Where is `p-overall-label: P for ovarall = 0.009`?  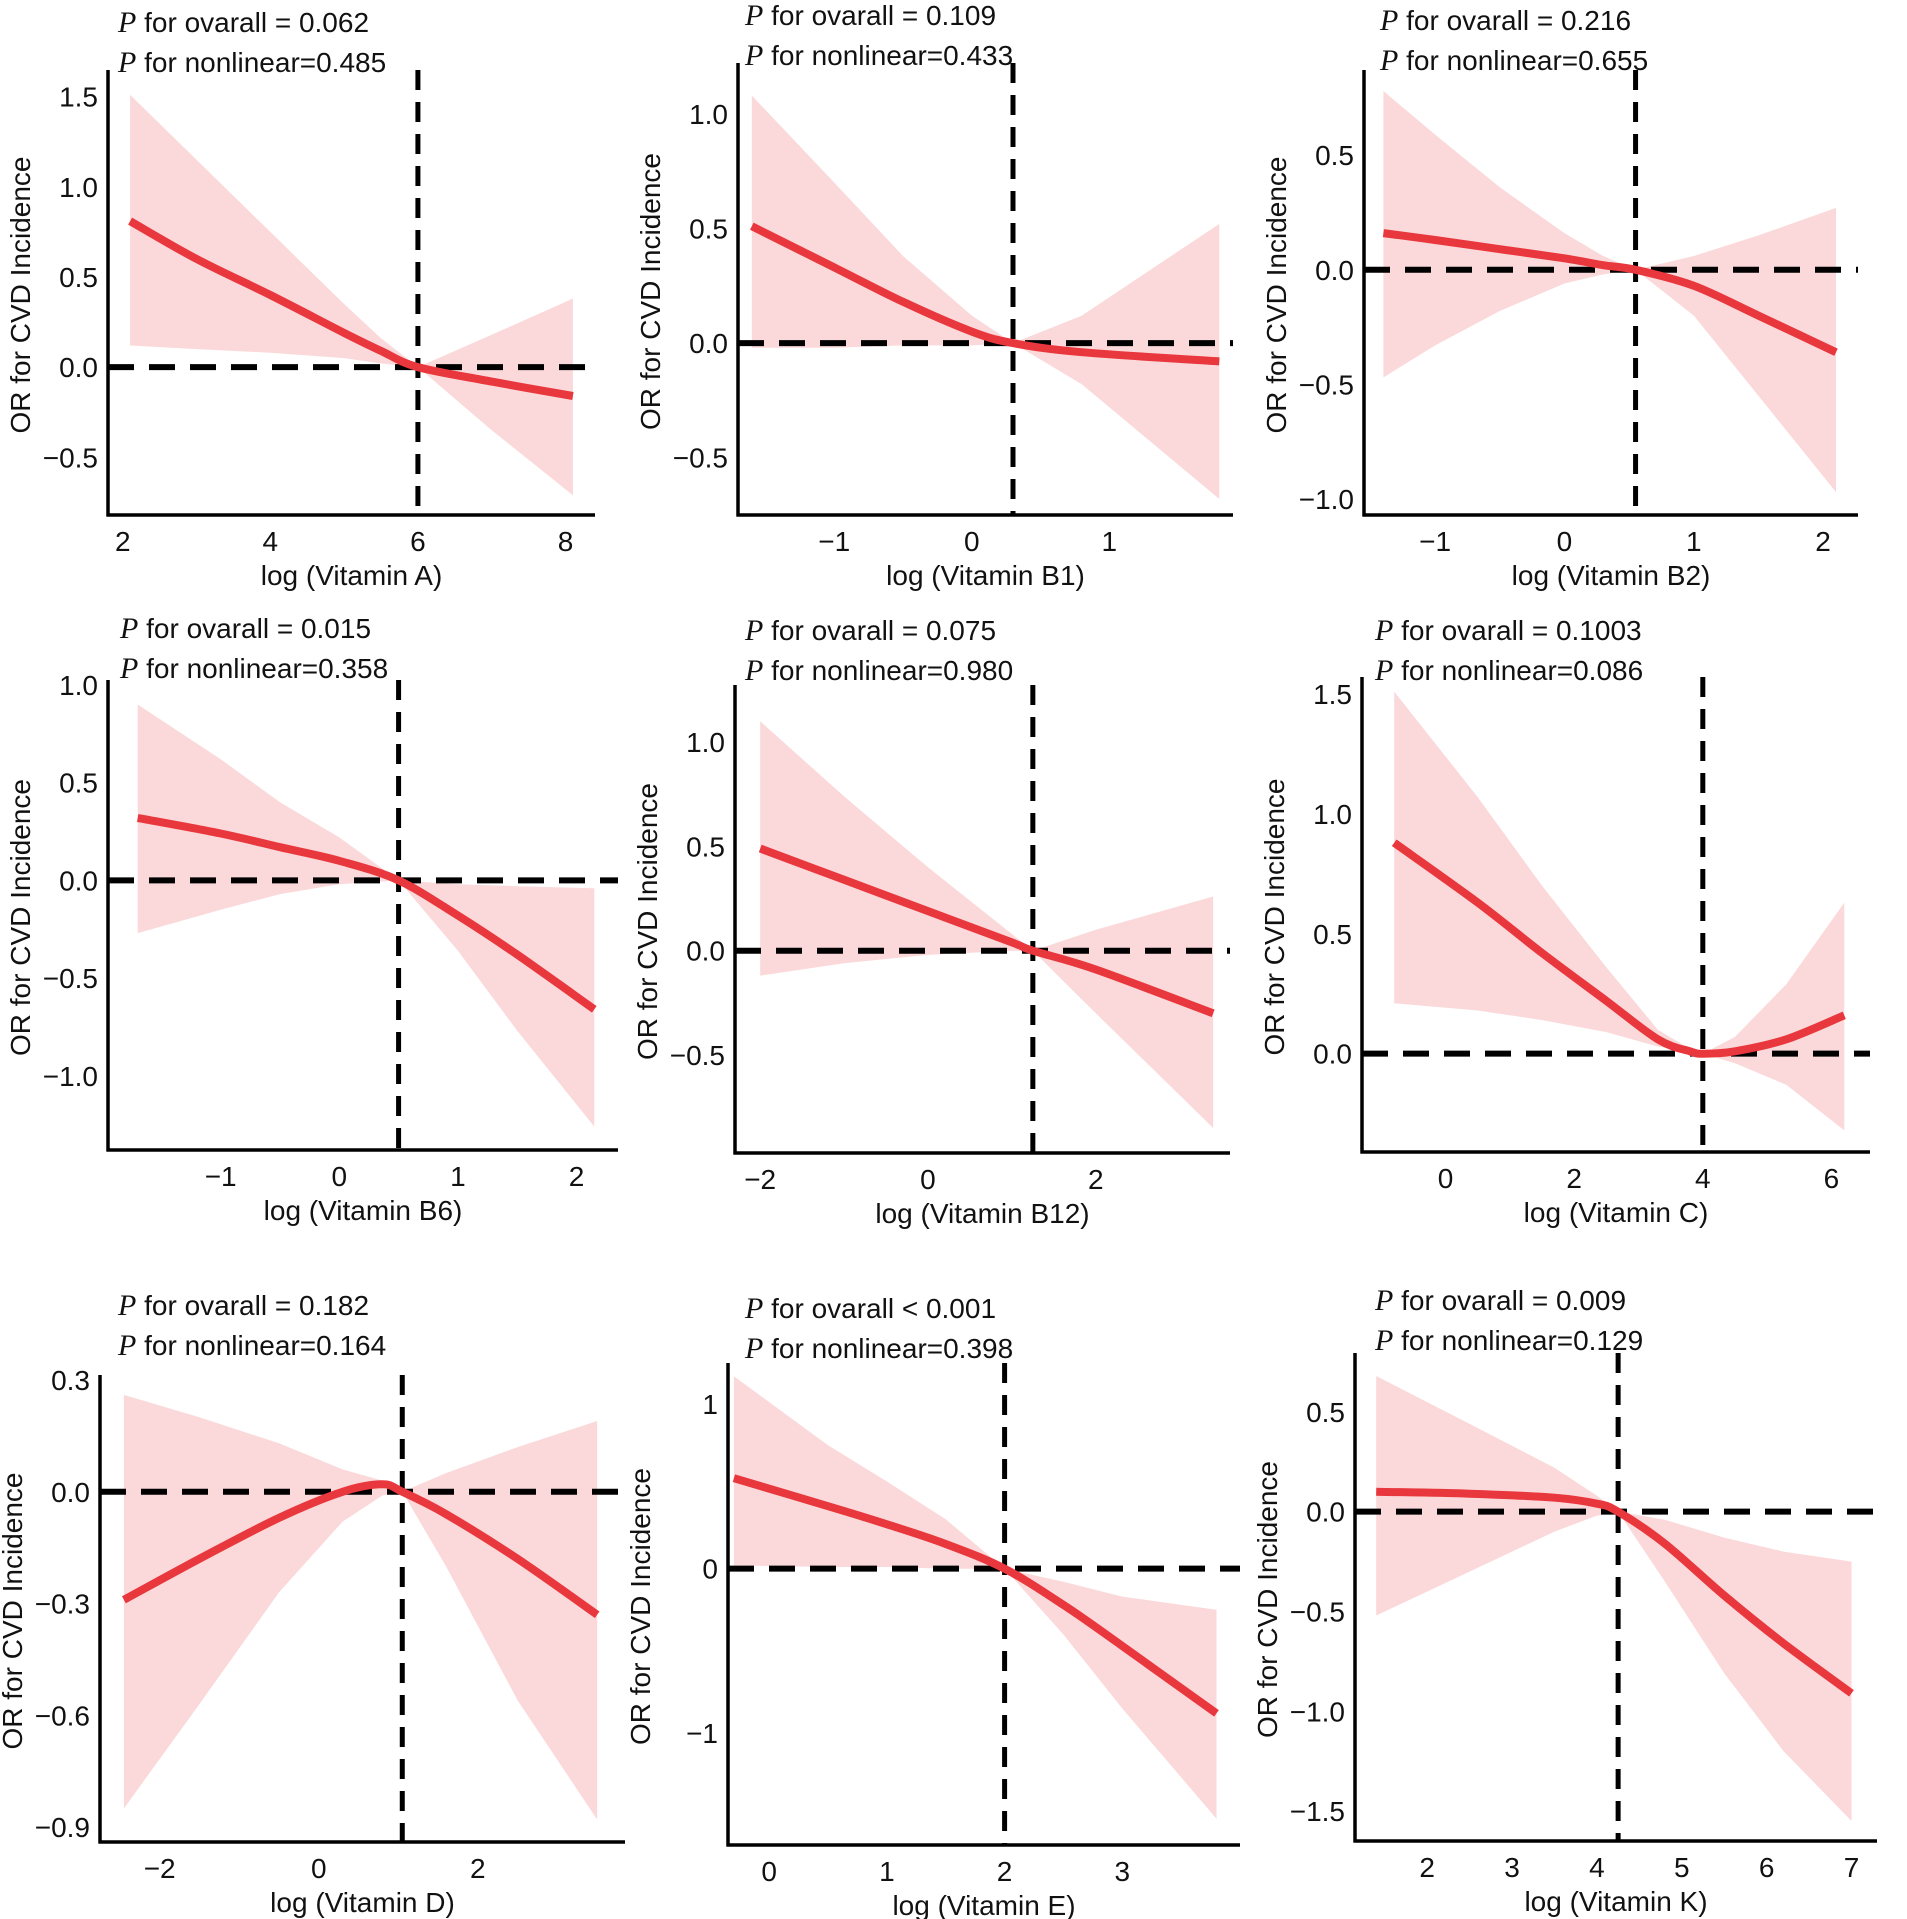
p-overall-label: P for ovarall = 0.009 is located at coordinates (1500, 1300).